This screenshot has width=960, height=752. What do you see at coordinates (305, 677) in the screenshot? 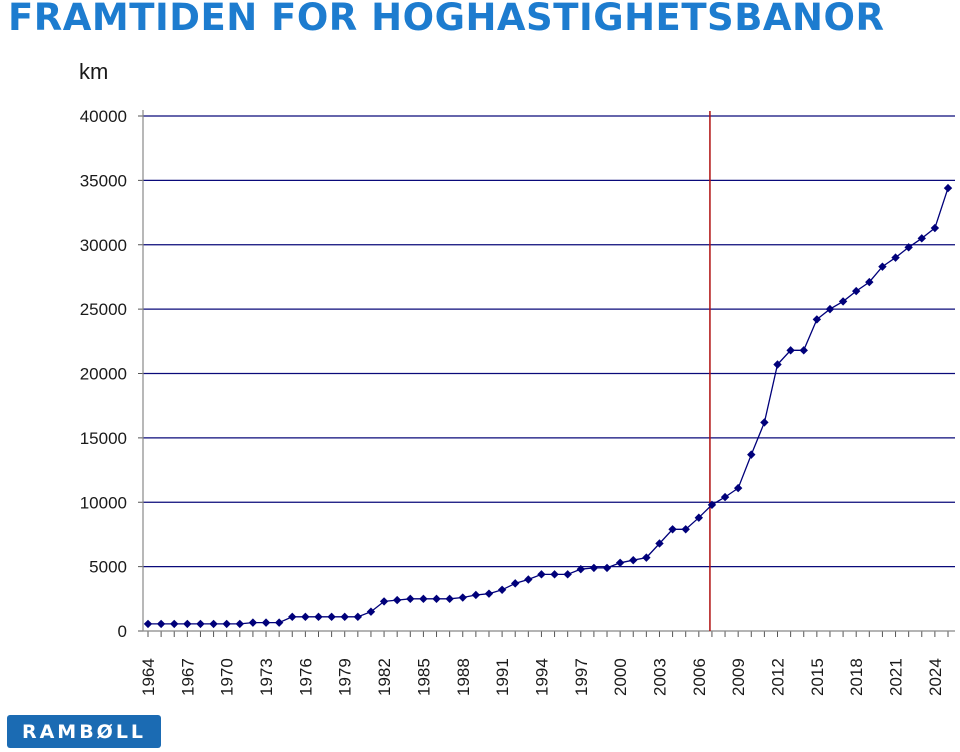
I see `x-tick-label: 1976` at bounding box center [305, 677].